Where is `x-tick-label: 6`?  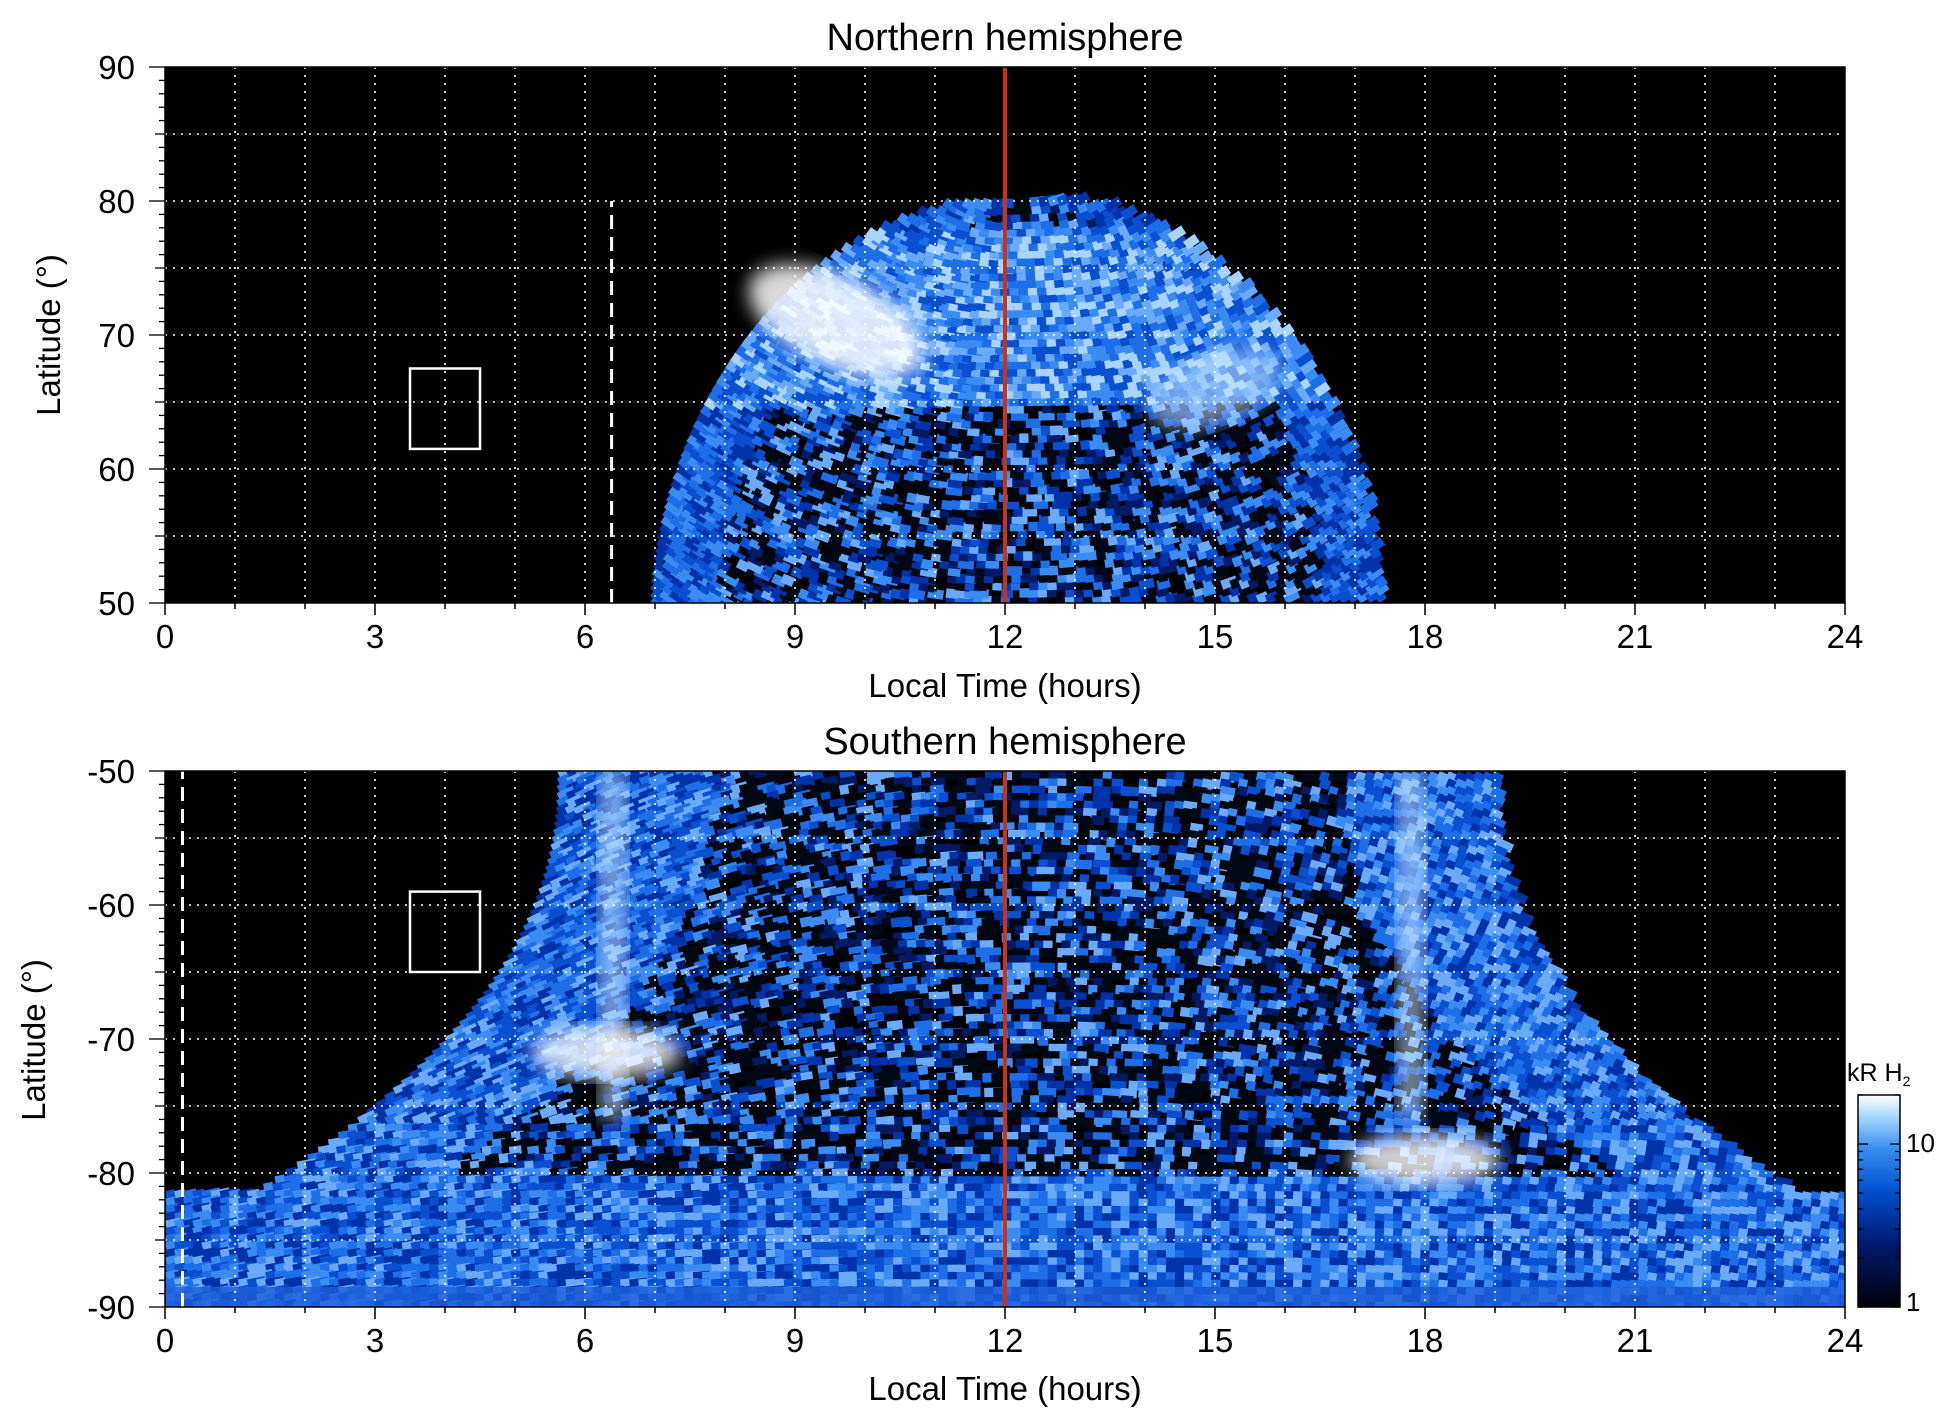
x-tick-label: 6 is located at coordinates (585, 636).